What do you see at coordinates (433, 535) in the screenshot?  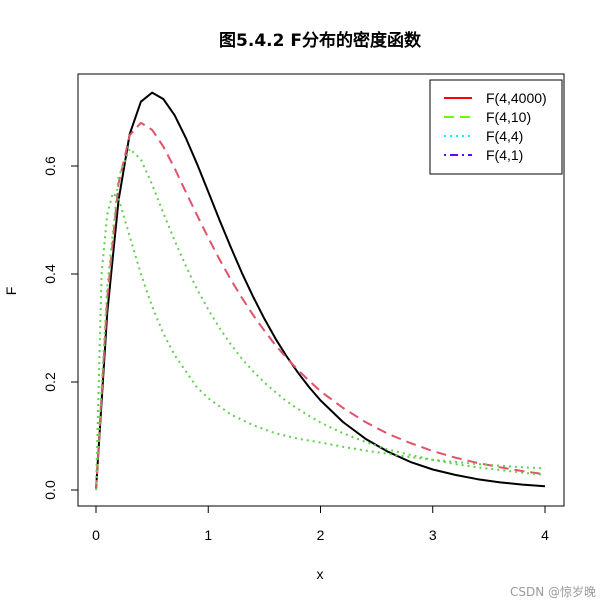 I see `x-tick-label: 3` at bounding box center [433, 535].